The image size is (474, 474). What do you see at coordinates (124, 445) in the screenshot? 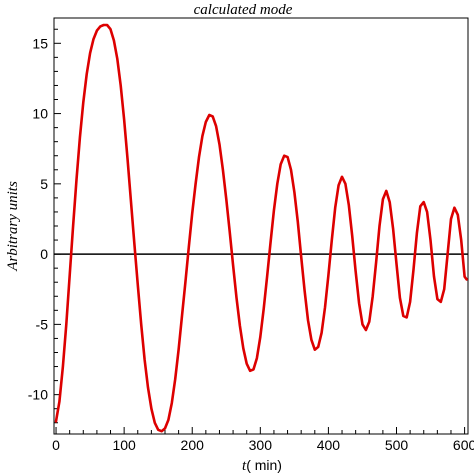
I see `x-tick-label: 100` at bounding box center [124, 445].